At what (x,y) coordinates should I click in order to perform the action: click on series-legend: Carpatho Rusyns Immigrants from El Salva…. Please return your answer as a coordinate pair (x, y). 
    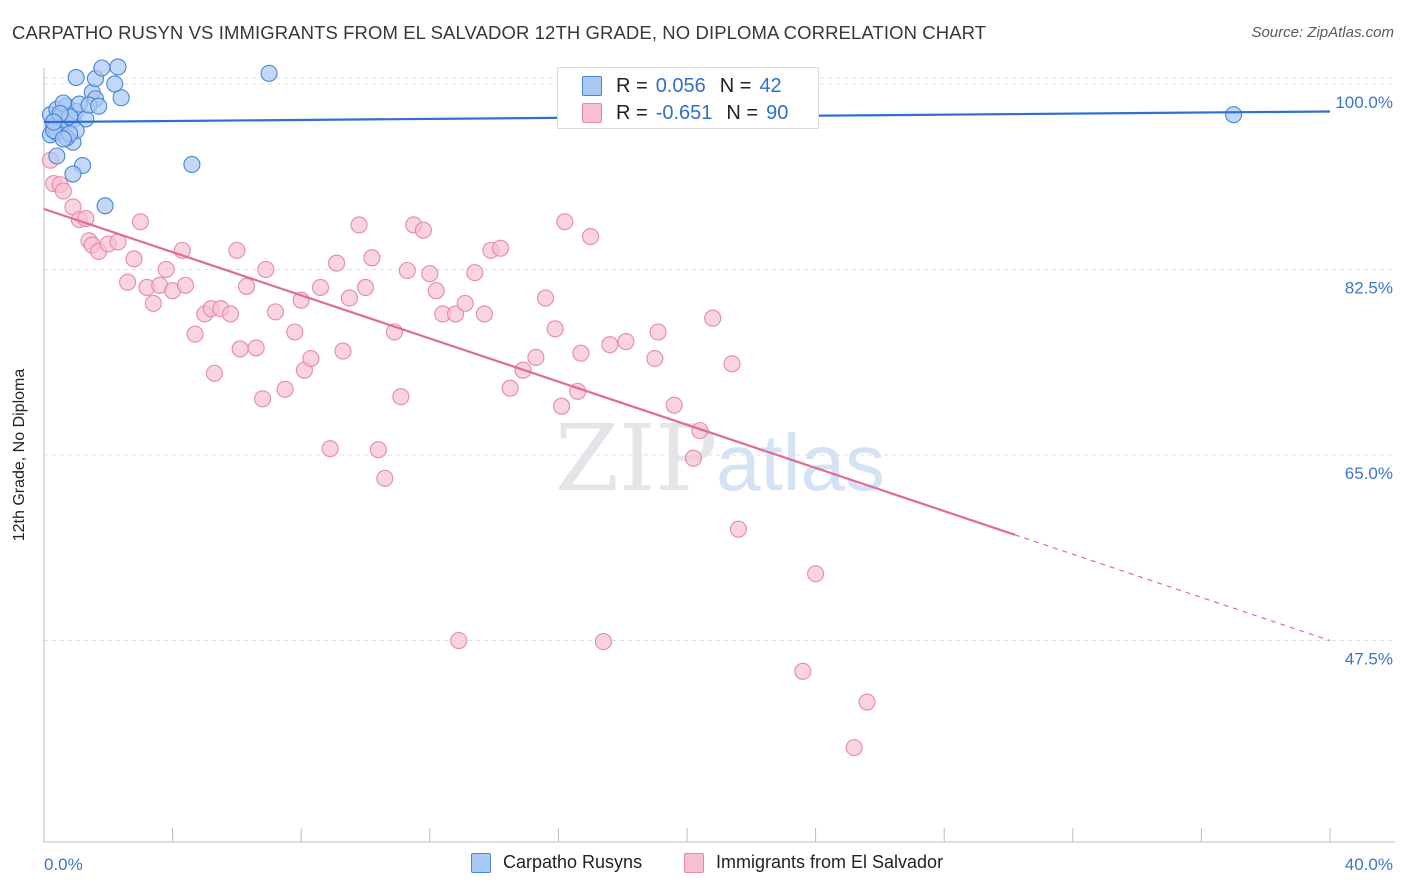
    Looking at the image, I should click on (703, 865).